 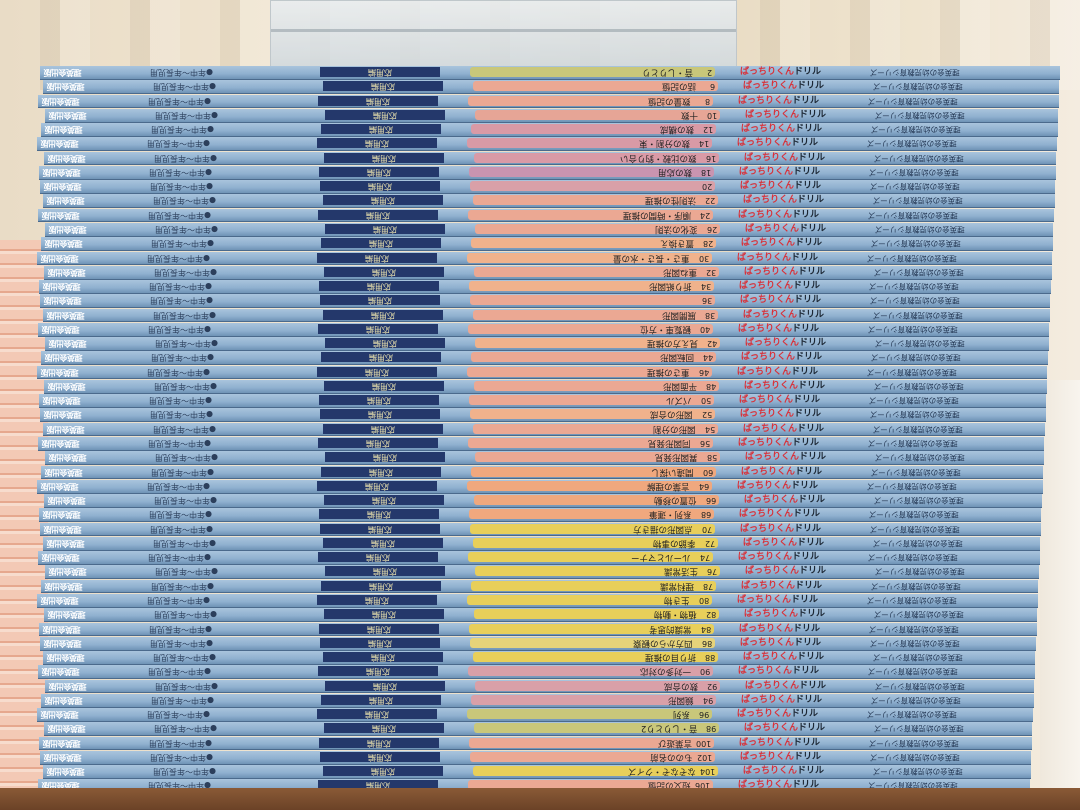 I want to click on book-number: 98, so click(x=710, y=729).